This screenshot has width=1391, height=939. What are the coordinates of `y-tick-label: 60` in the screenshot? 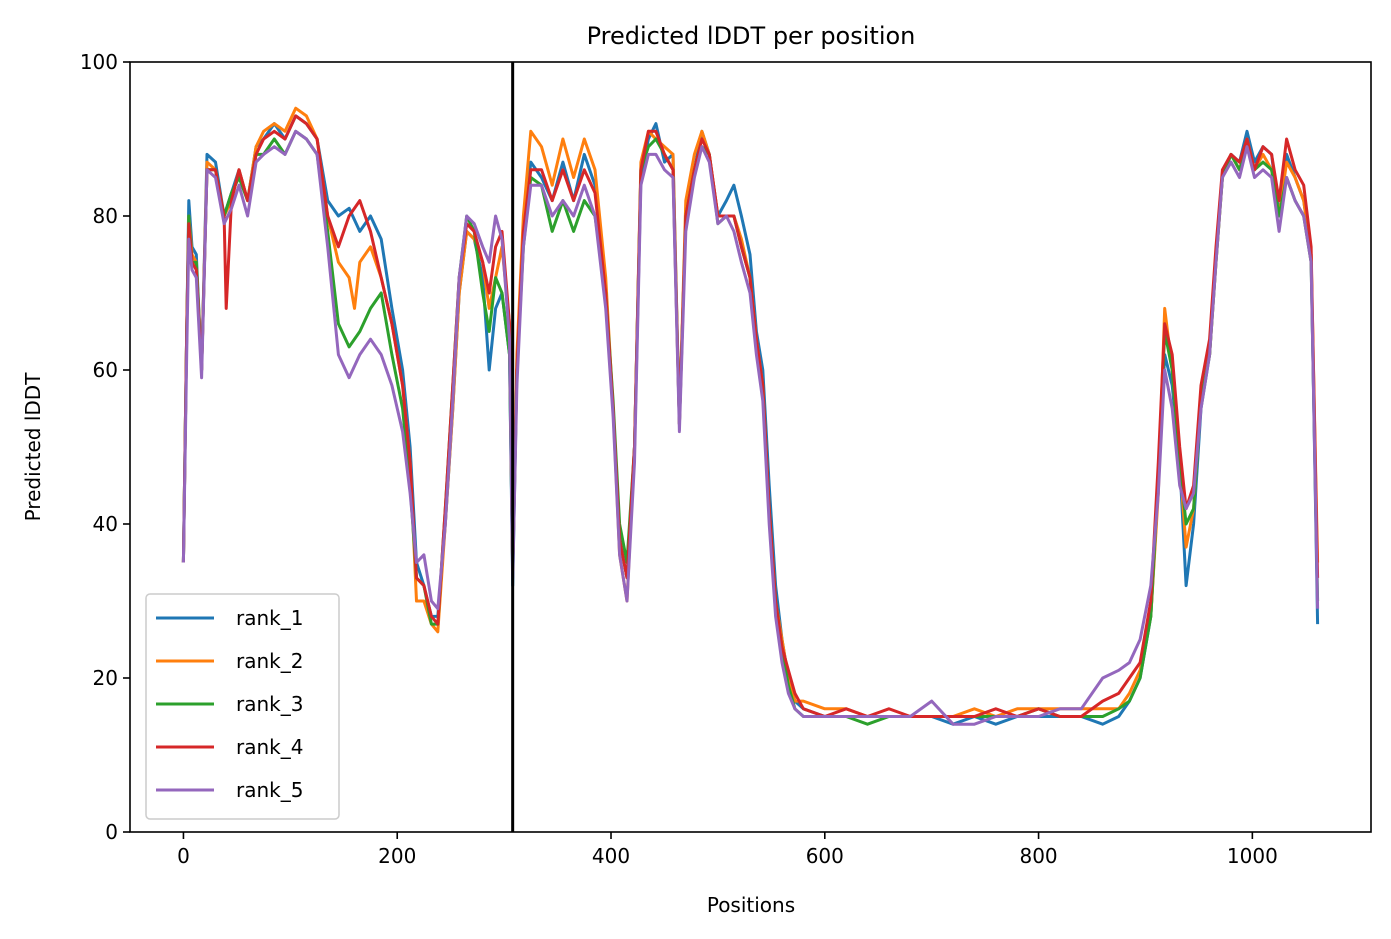 It's located at (105, 370).